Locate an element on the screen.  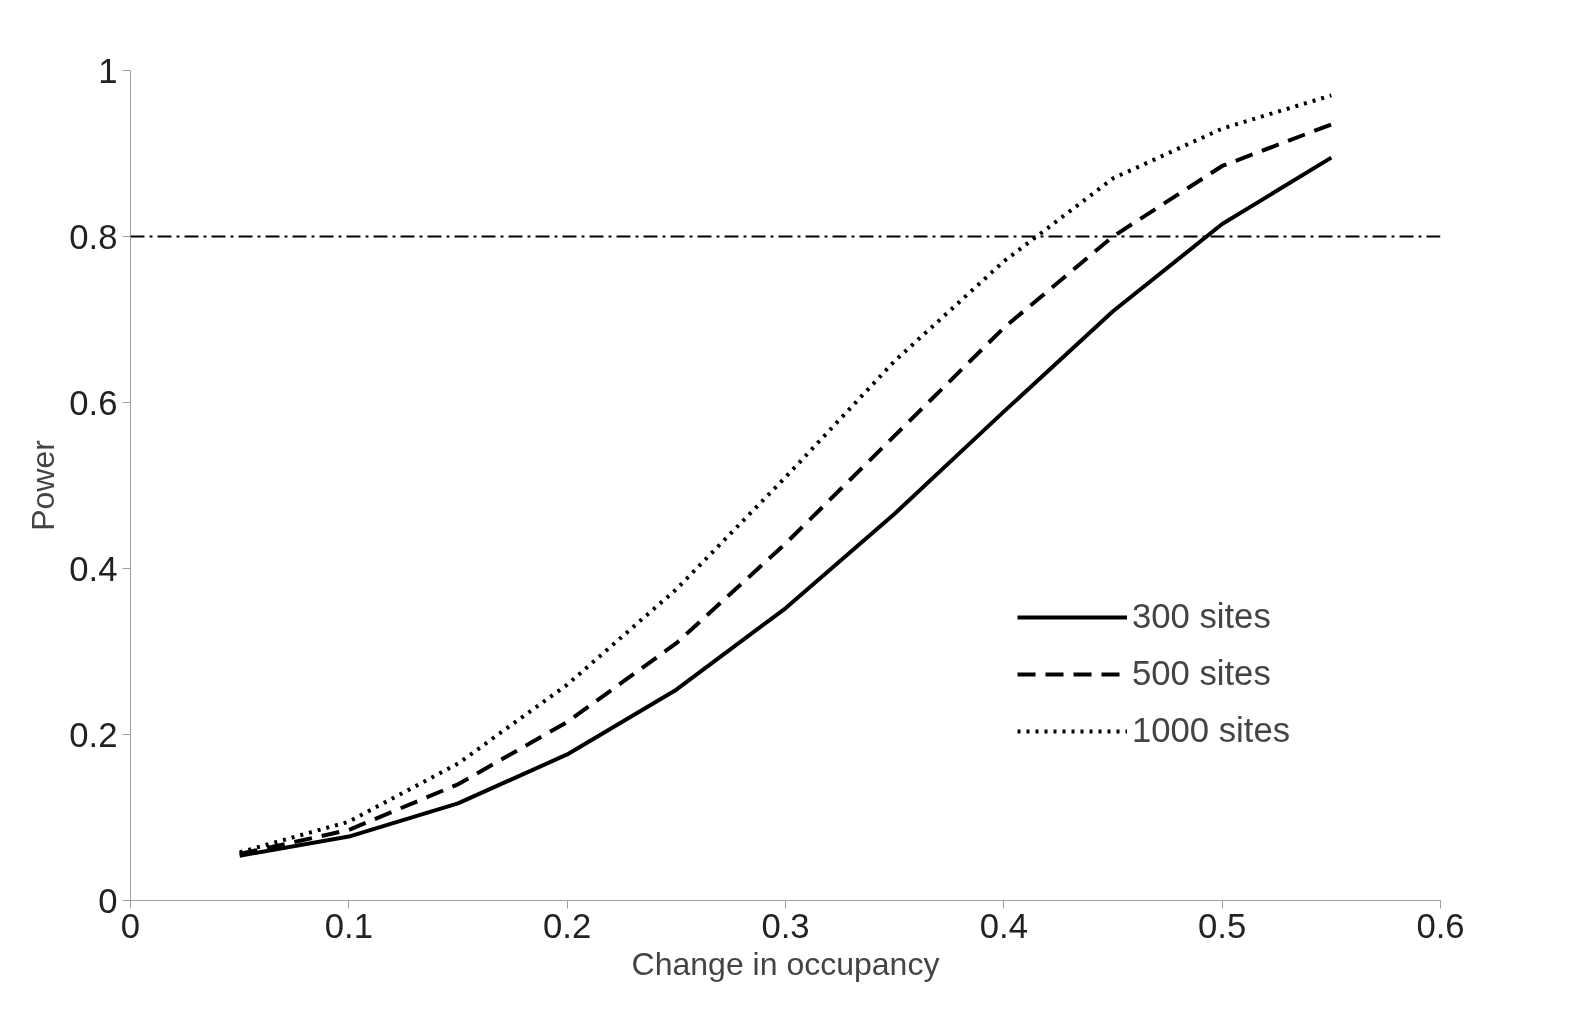
x-tick-label: 0.1 is located at coordinates (348, 925).